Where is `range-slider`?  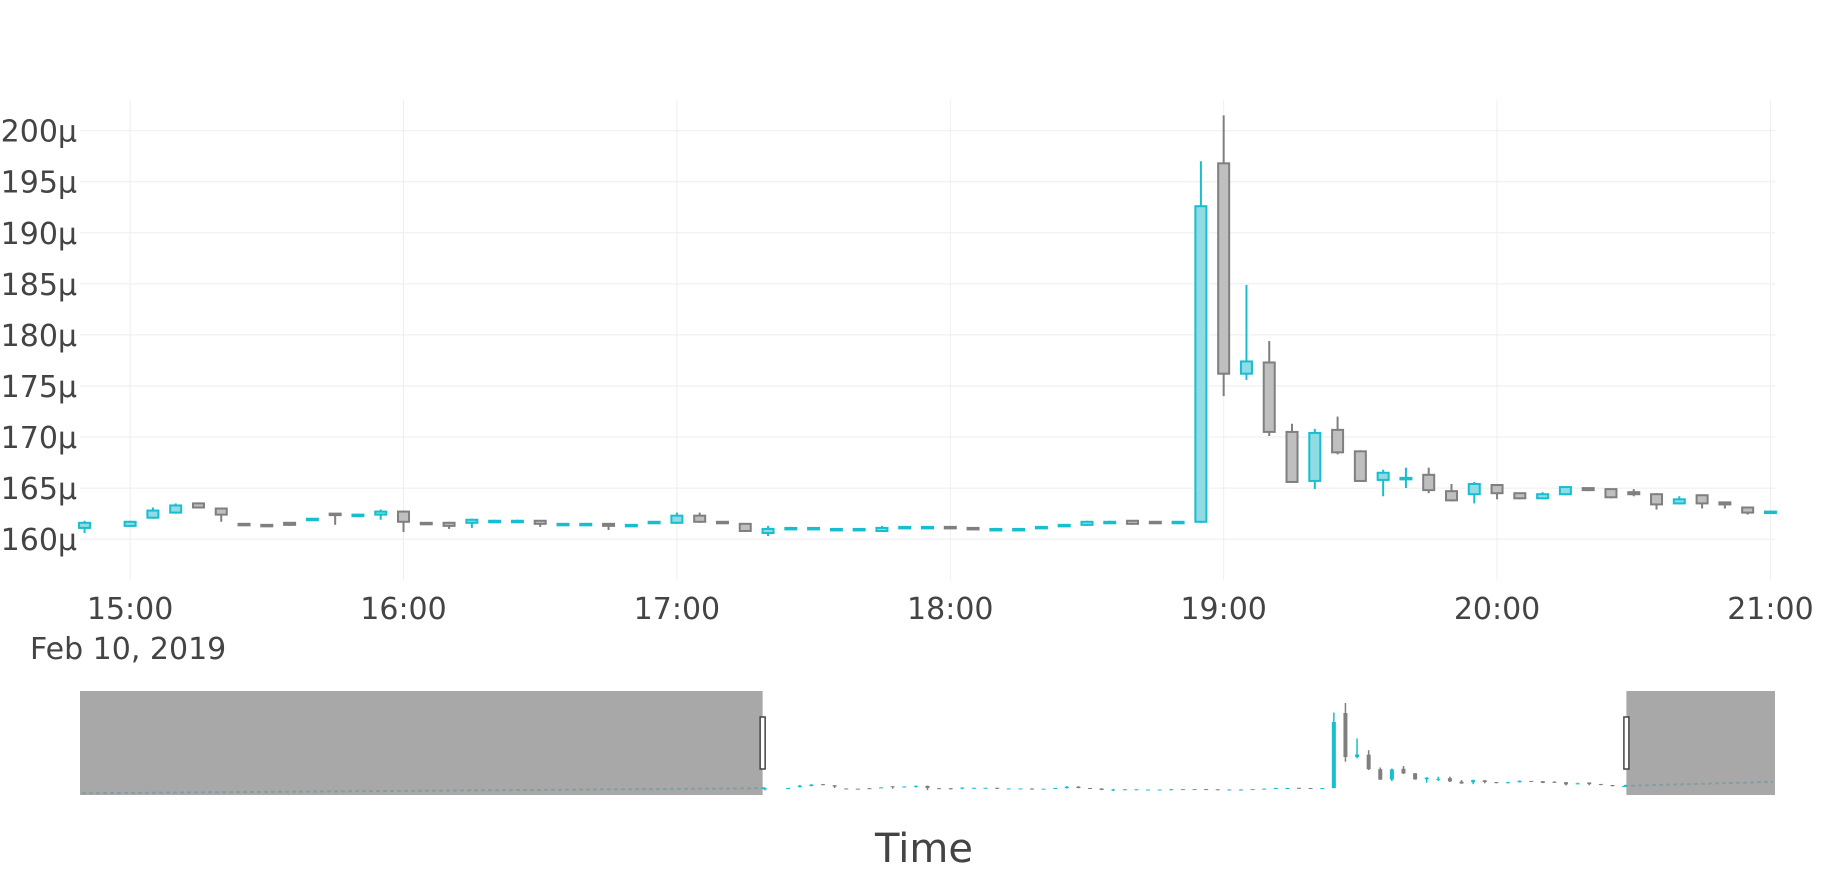
range-slider is located at coordinates (927, 743).